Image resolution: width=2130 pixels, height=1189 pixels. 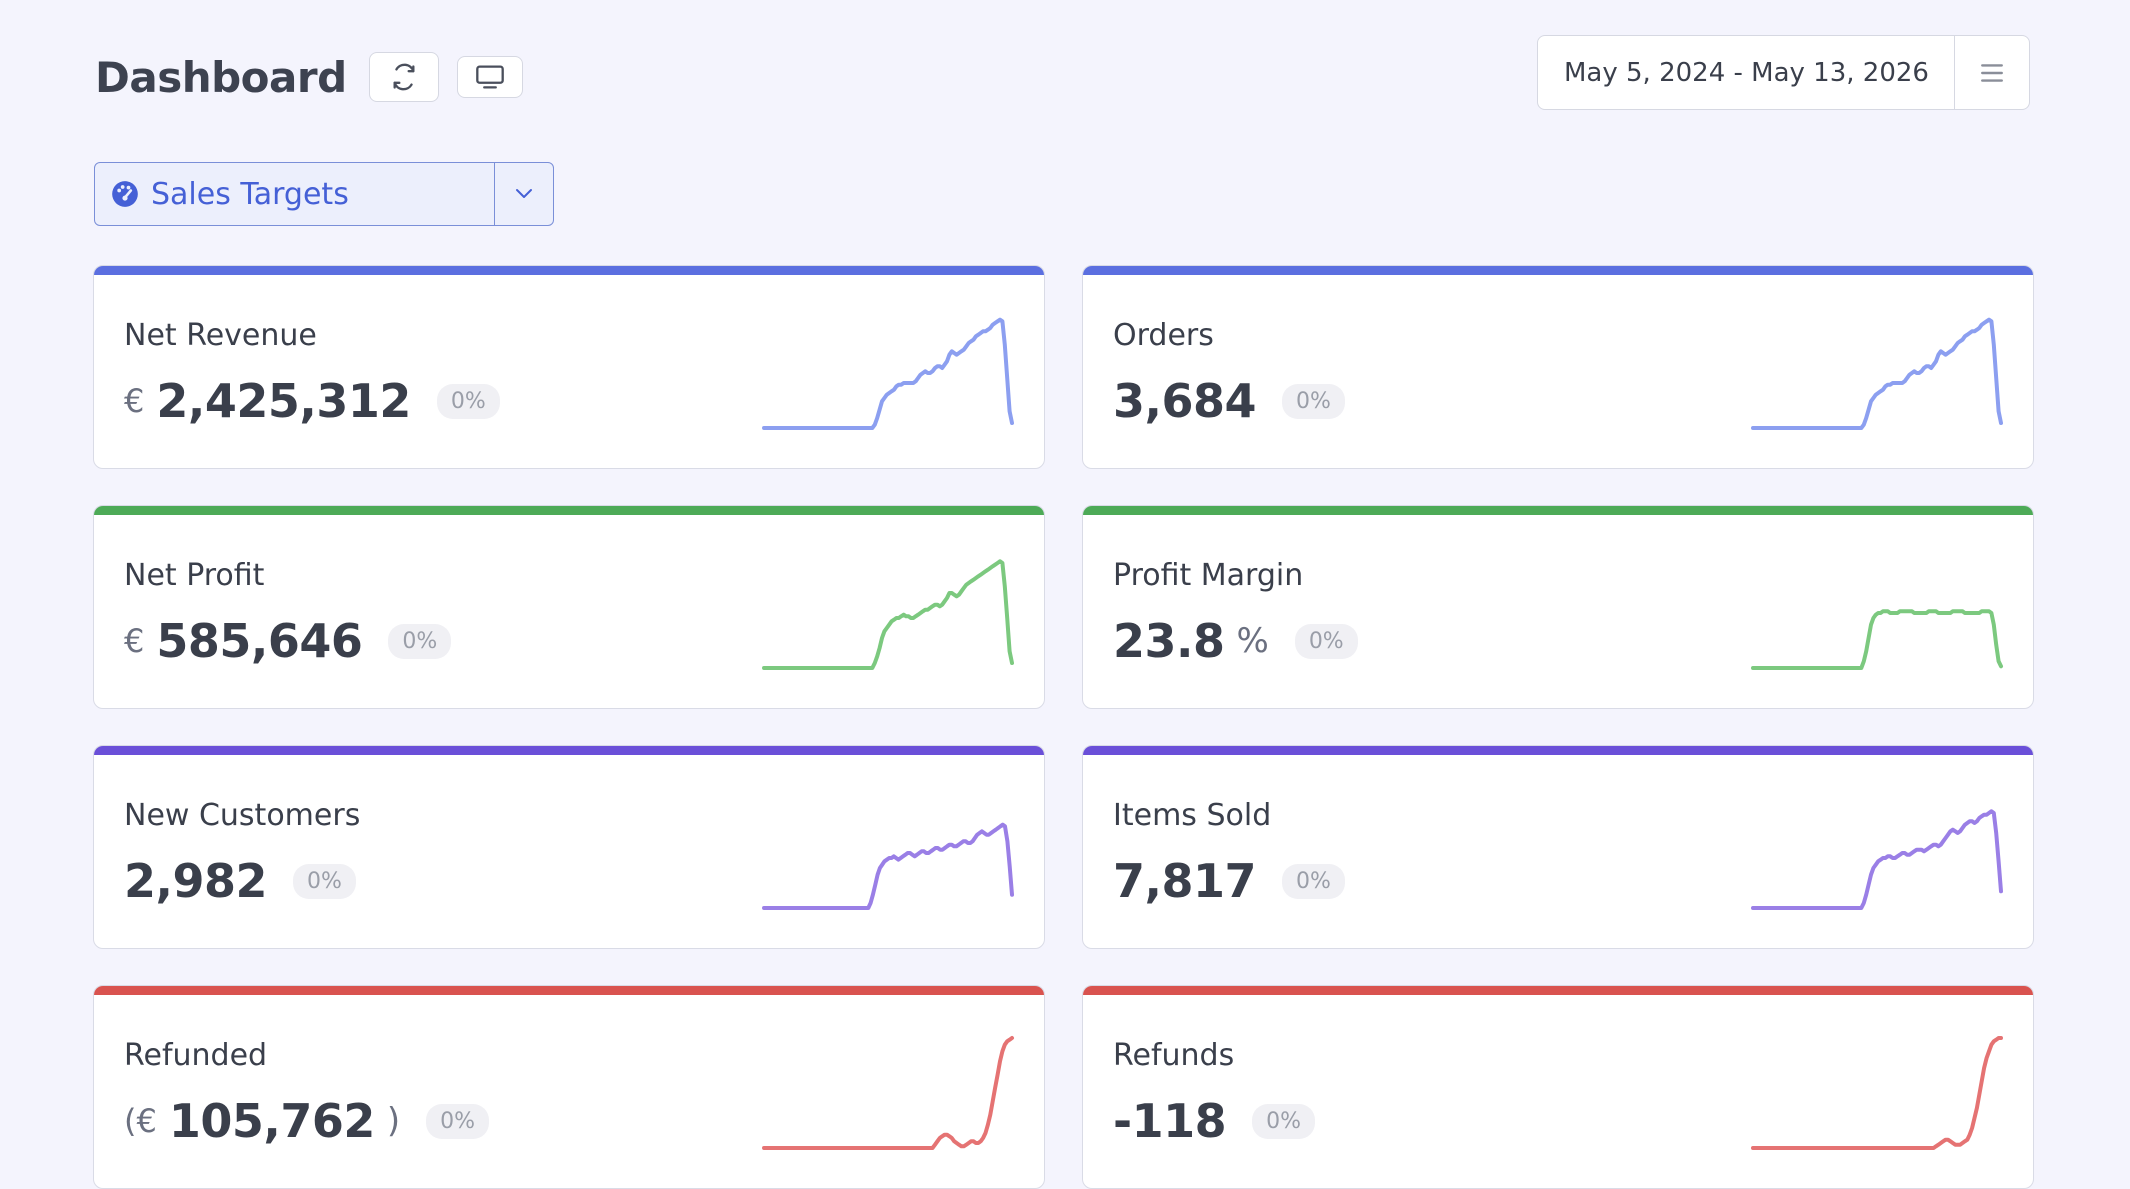 I want to click on kpi-card-value-row: 23.8% 0%, so click(x=1235, y=641).